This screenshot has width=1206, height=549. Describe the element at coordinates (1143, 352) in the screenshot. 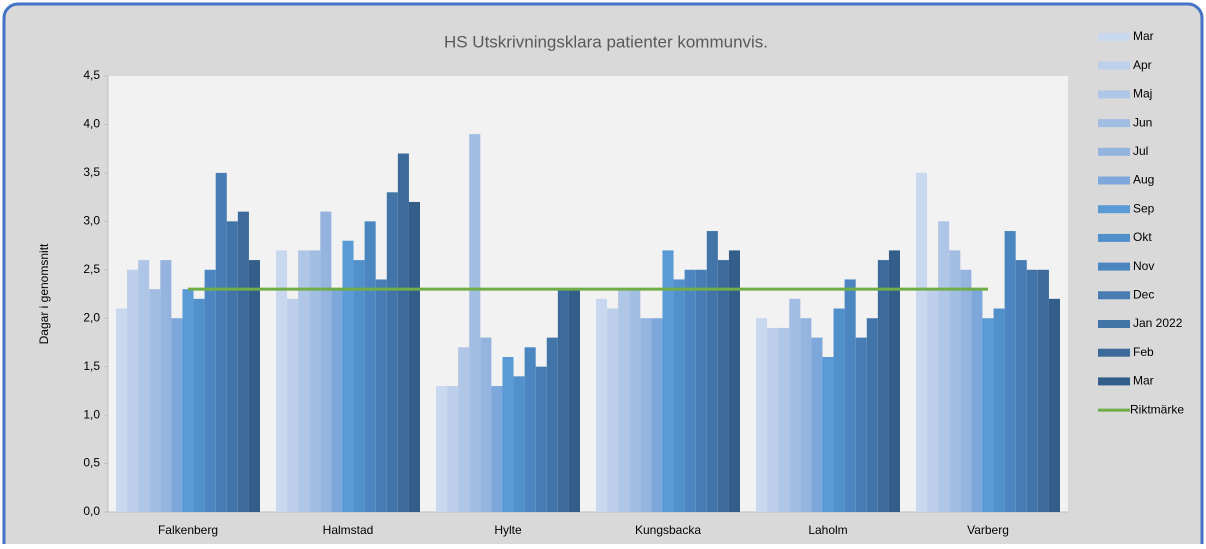

I see `legend-label: Feb` at that location.